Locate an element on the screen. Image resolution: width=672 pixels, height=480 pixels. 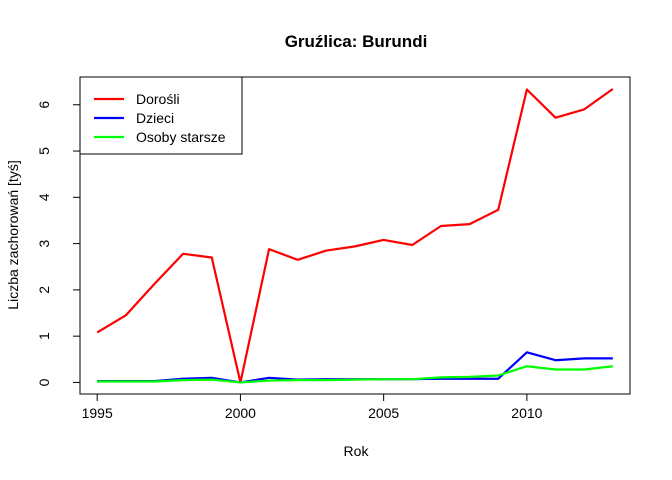
legend-label: Osoby starsze is located at coordinates (181, 137).